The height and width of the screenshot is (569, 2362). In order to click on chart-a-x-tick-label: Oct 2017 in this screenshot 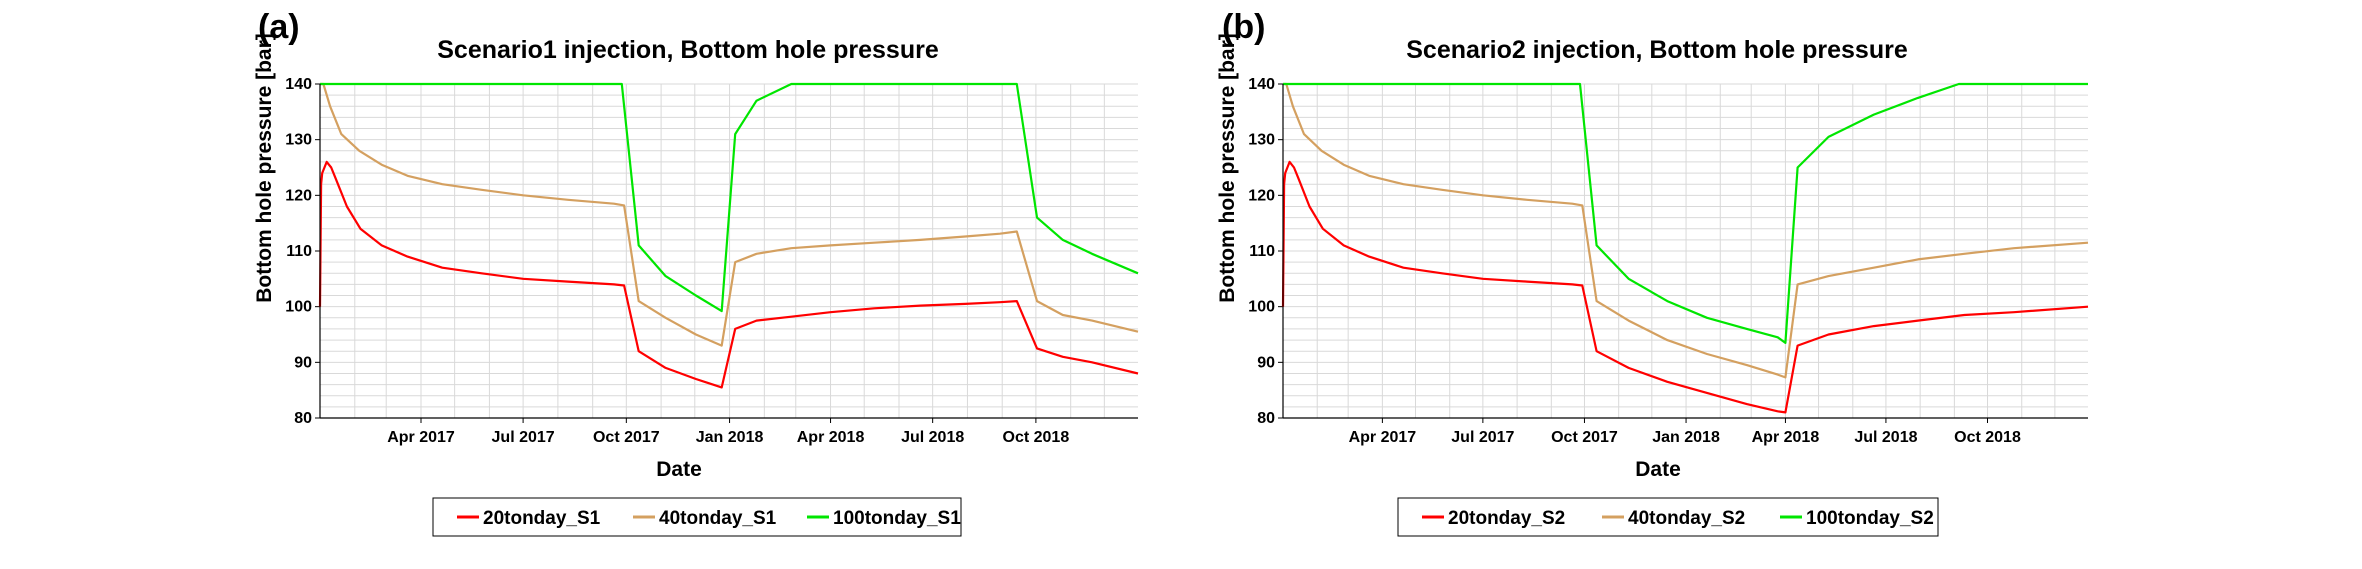, I will do `click(626, 437)`.